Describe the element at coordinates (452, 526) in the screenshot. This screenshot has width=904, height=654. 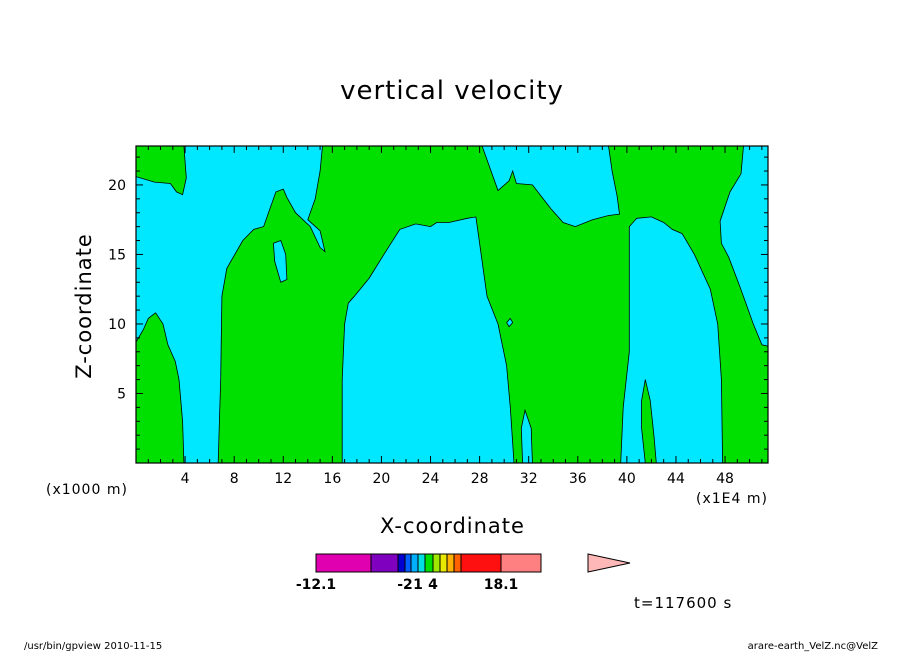
I see `x-axis-label: X-coordinate` at that location.